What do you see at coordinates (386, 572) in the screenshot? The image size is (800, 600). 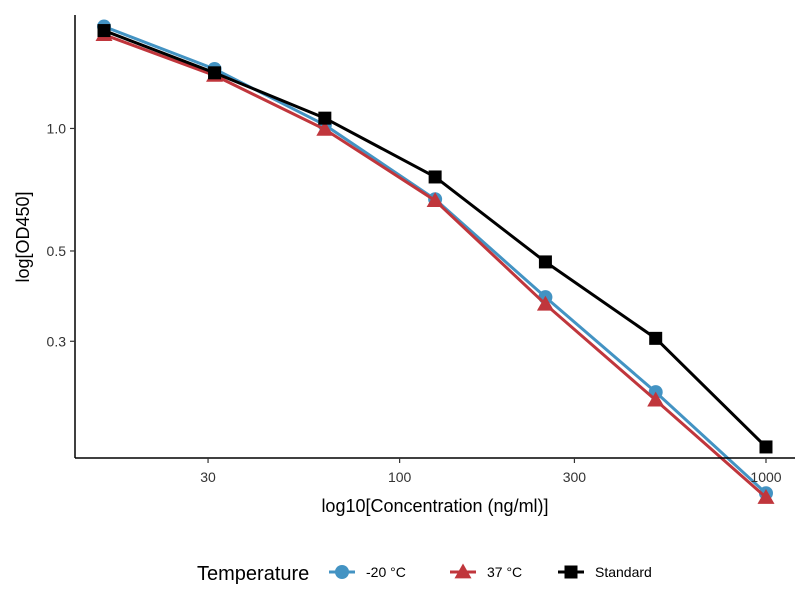 I see `legend-label: -20 °C` at bounding box center [386, 572].